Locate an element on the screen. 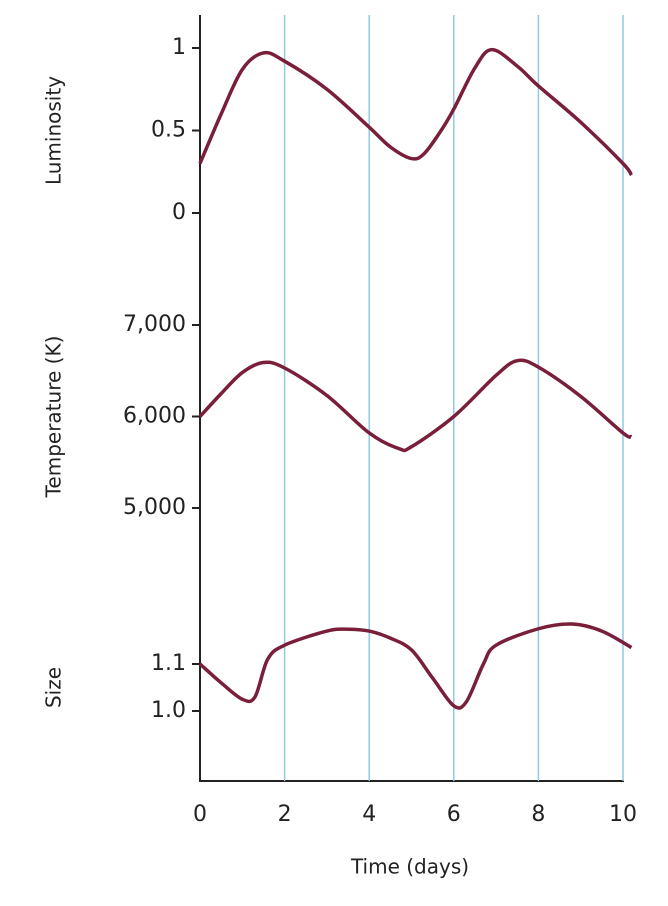  x-axis-label: Time (days) is located at coordinates (409, 867).